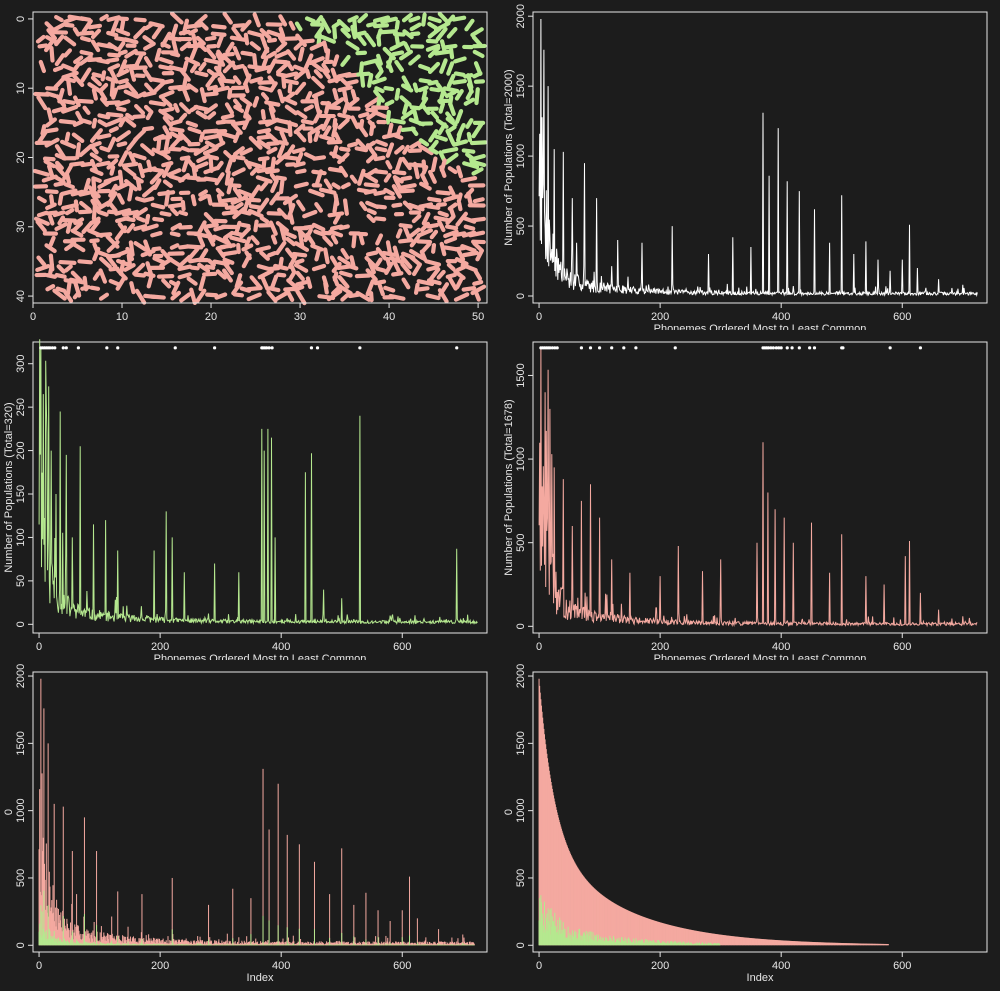  What do you see at coordinates (768, 348) in the screenshot?
I see `top-point` at bounding box center [768, 348].